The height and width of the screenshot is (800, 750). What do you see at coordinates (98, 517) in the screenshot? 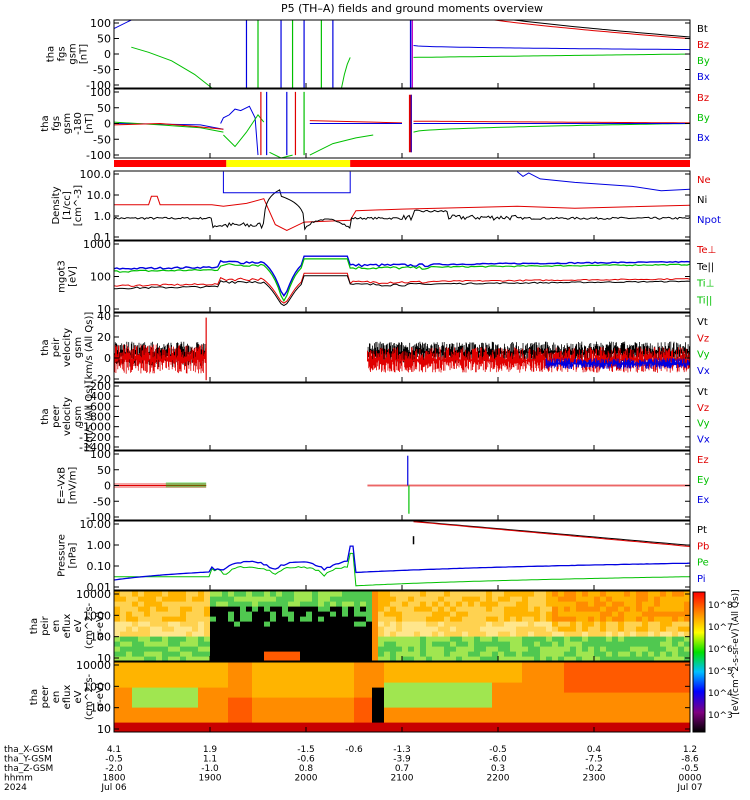
I see `ytick-label: -100` at bounding box center [98, 517].